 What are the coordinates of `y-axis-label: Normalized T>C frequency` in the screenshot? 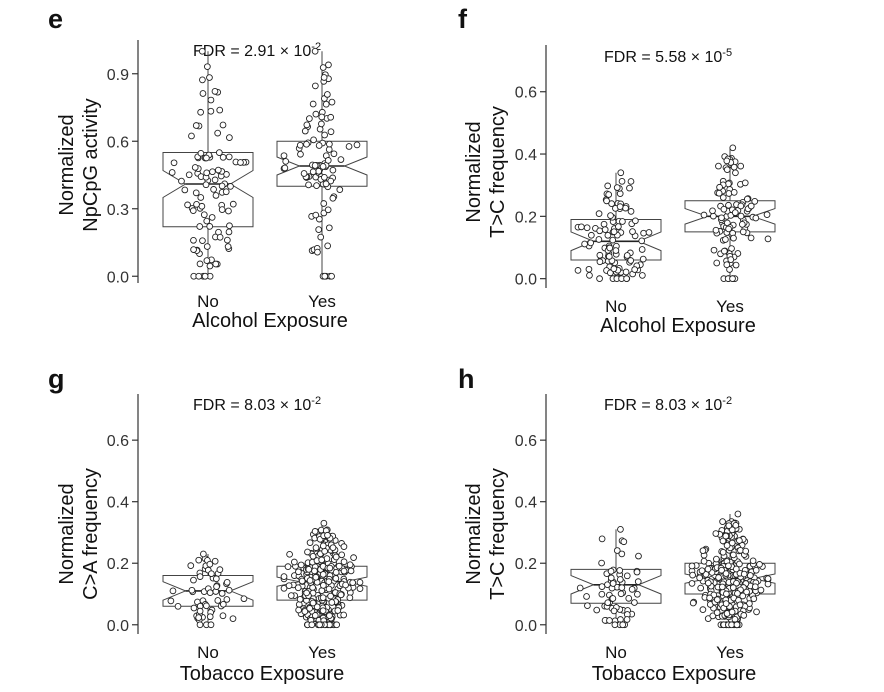 It's located at (486, 172).